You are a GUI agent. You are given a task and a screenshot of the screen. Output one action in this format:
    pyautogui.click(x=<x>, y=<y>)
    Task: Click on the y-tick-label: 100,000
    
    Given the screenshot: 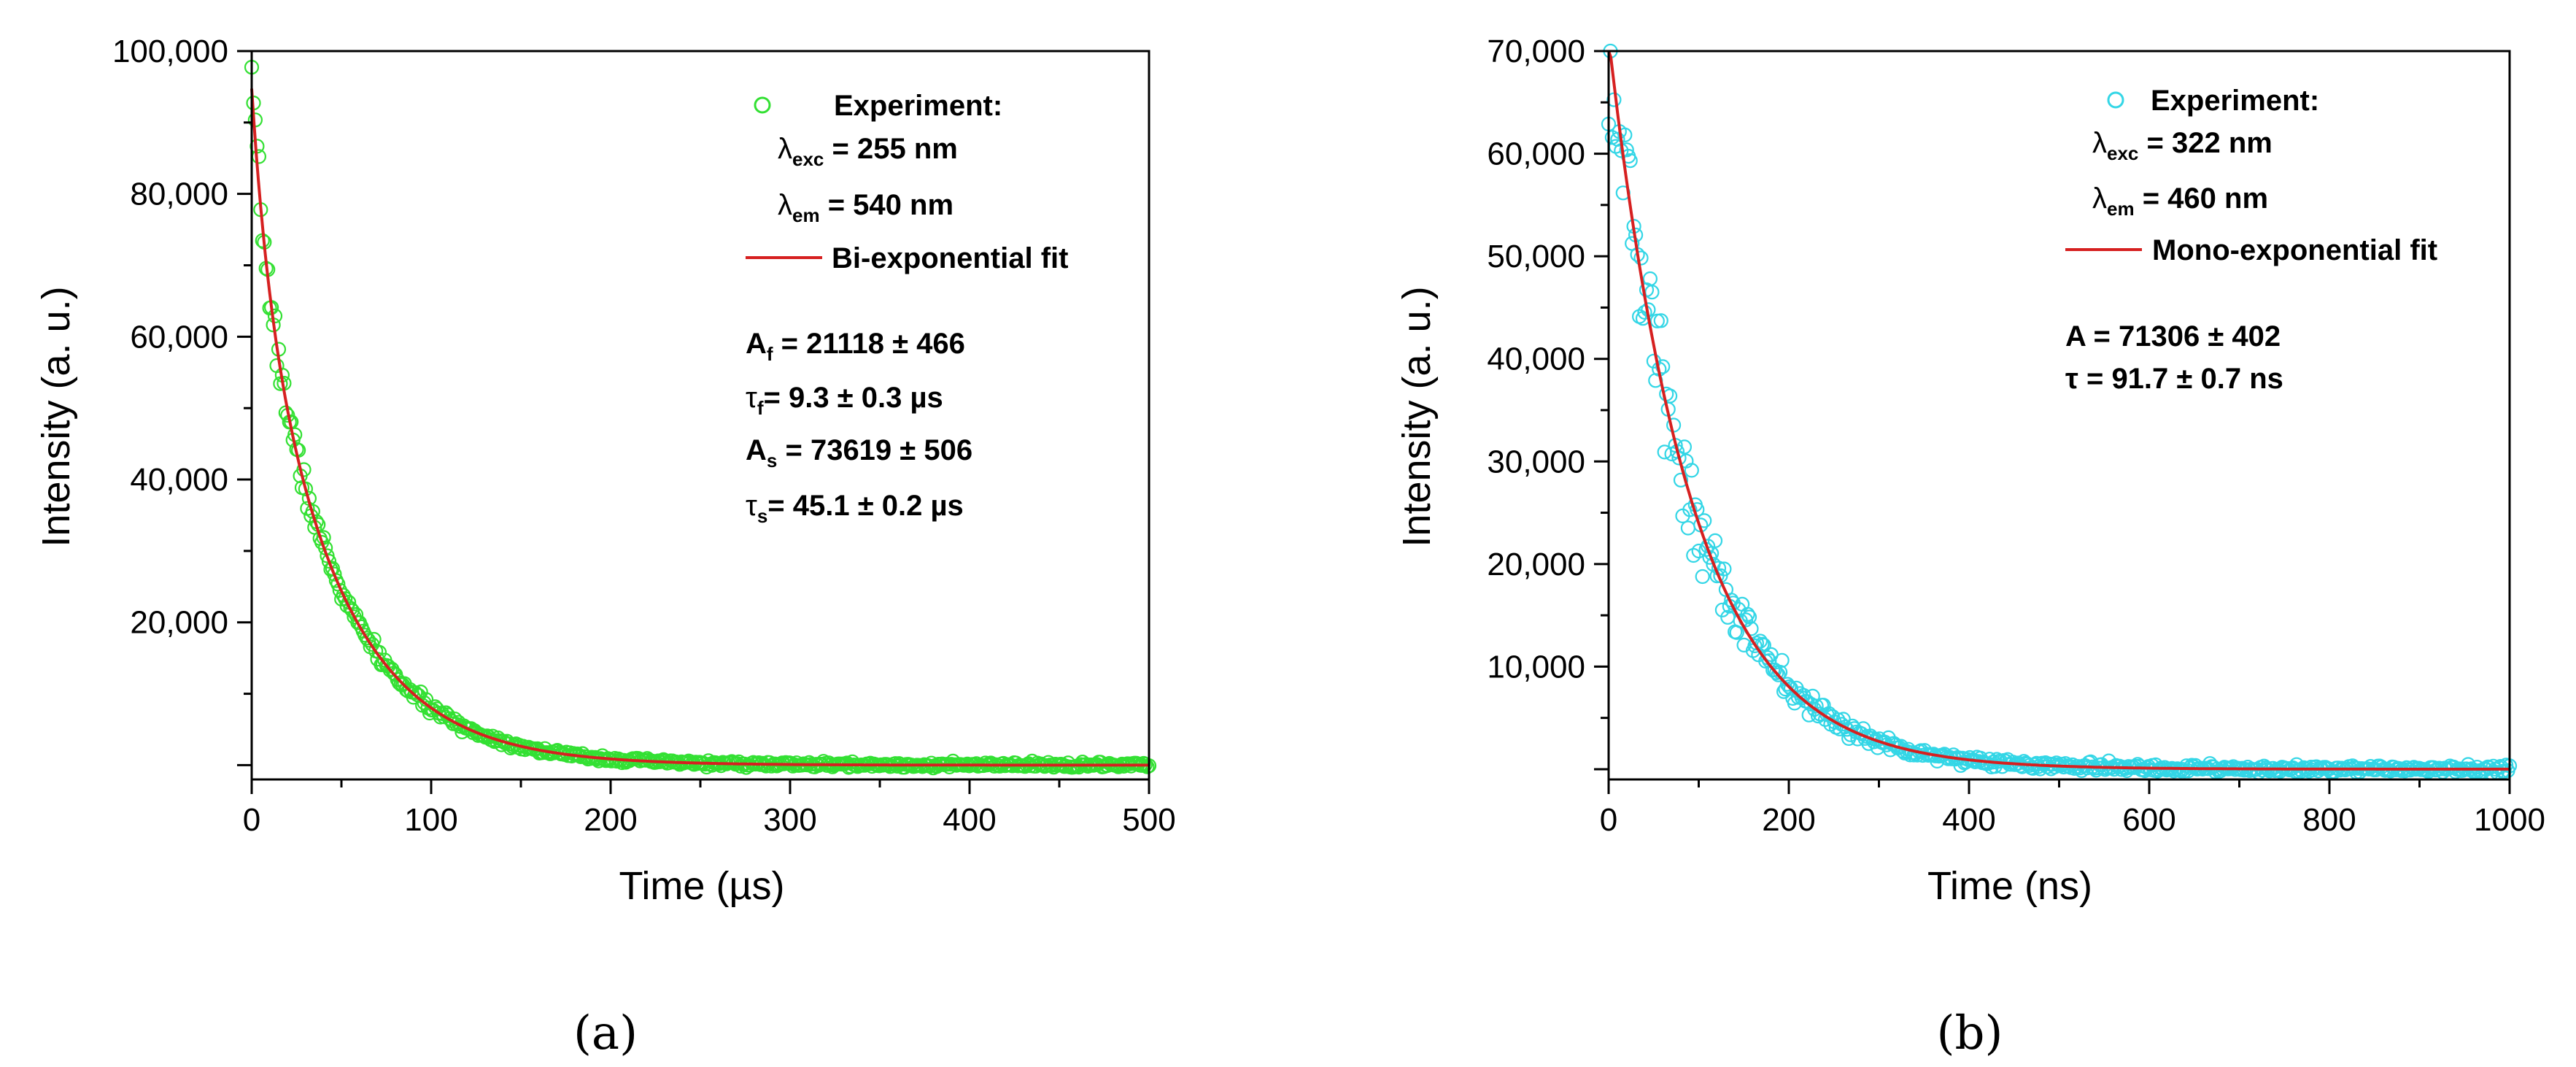 What is the action you would take?
    pyautogui.click(x=170, y=51)
    